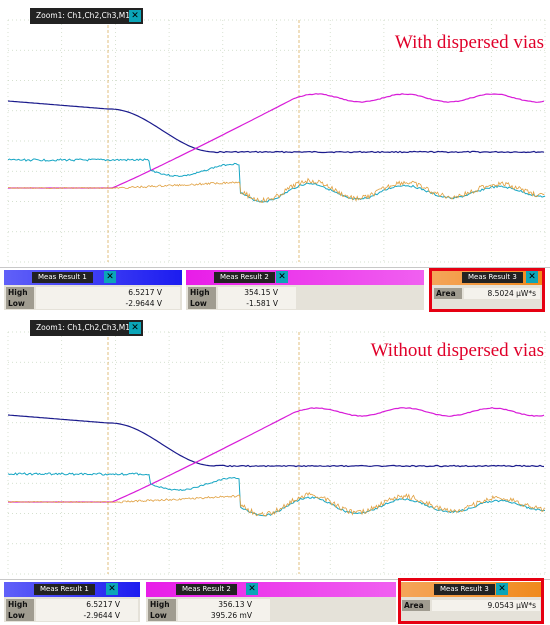  I want to click on meas-row: High 356.13 V, so click(209, 604).